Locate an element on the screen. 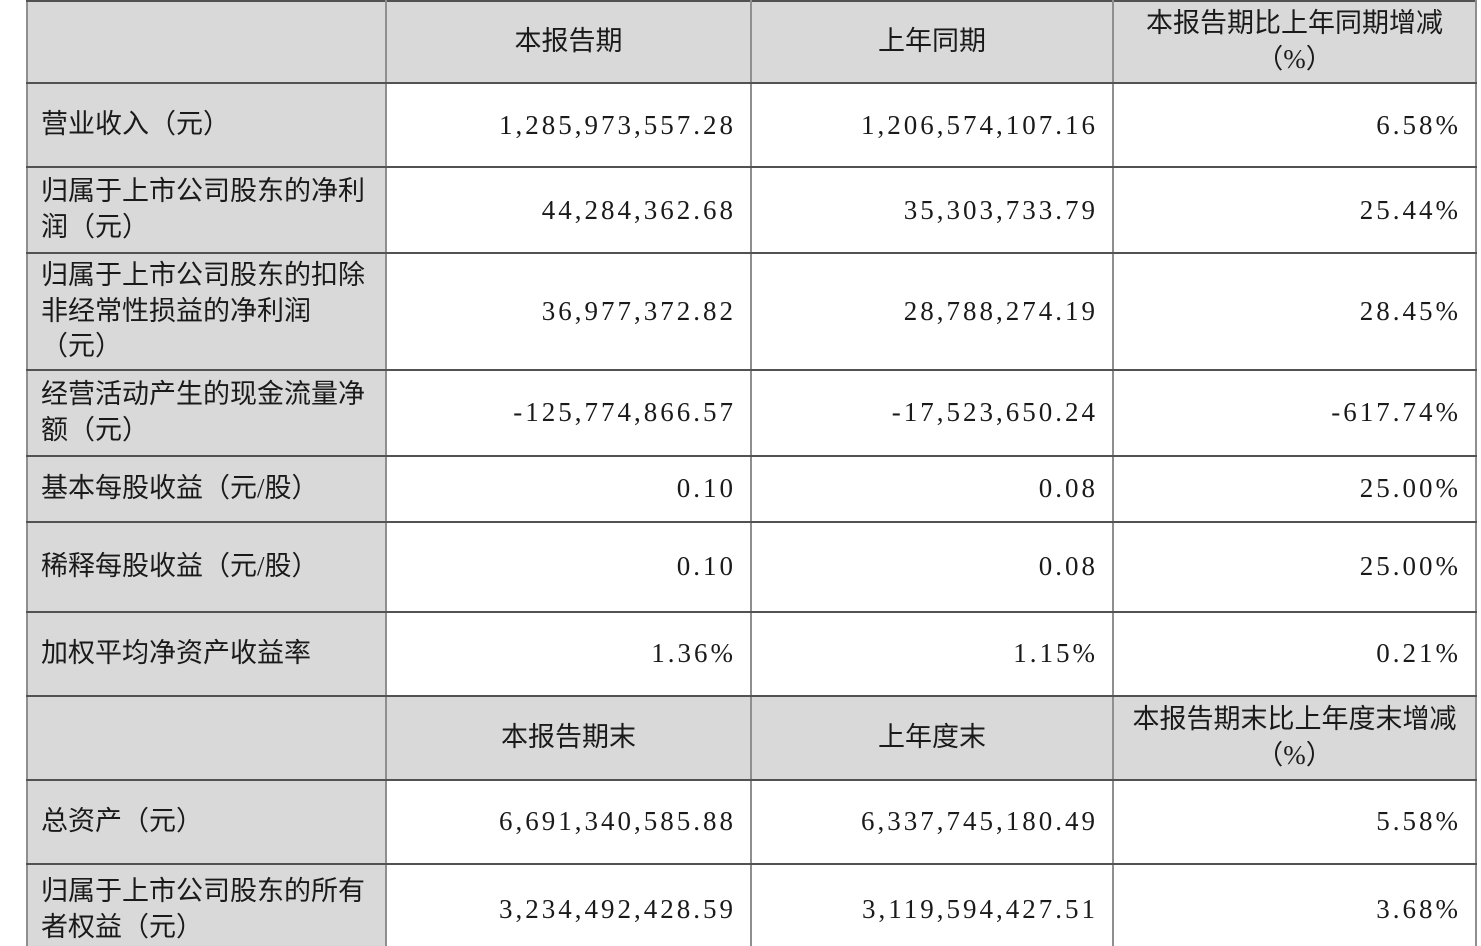  value-current: -125,774,866.57 is located at coordinates (568, 412).